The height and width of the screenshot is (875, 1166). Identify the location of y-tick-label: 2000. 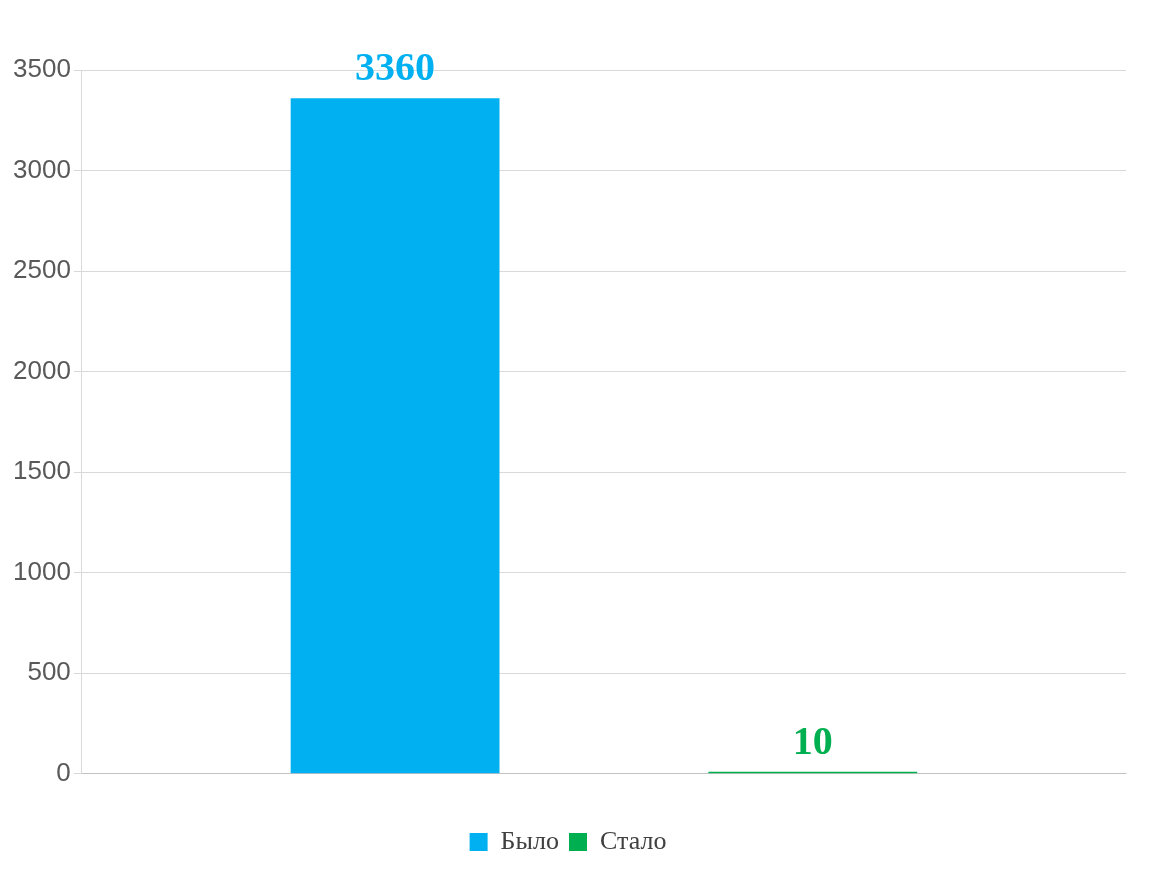
(42, 369).